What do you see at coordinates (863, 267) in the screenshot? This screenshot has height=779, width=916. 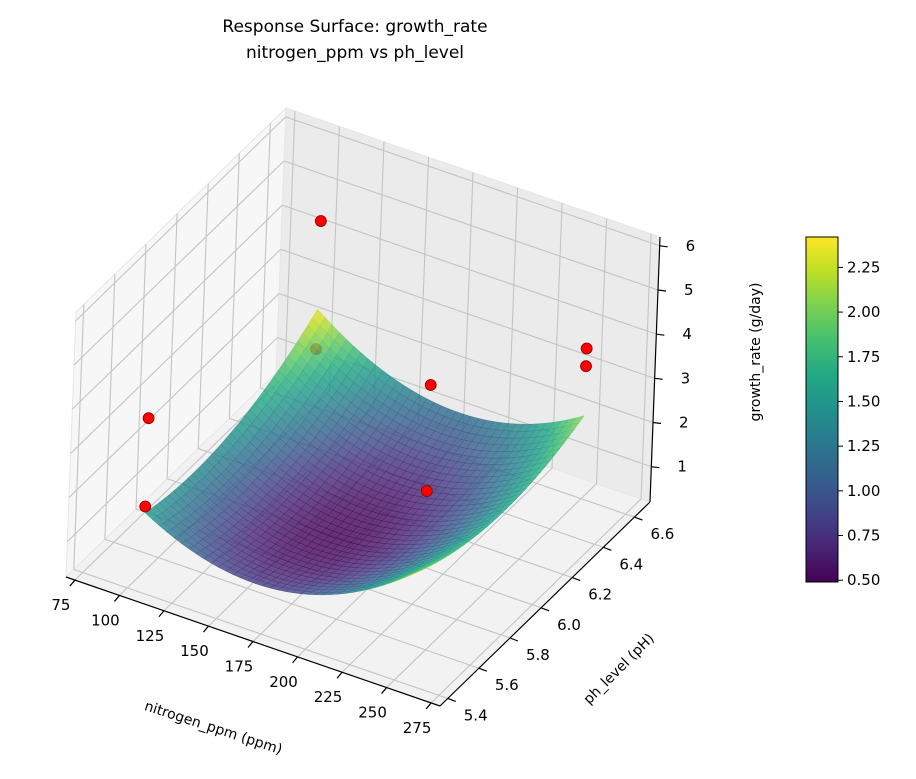 I see `colorbar-tick-label: 2.25` at bounding box center [863, 267].